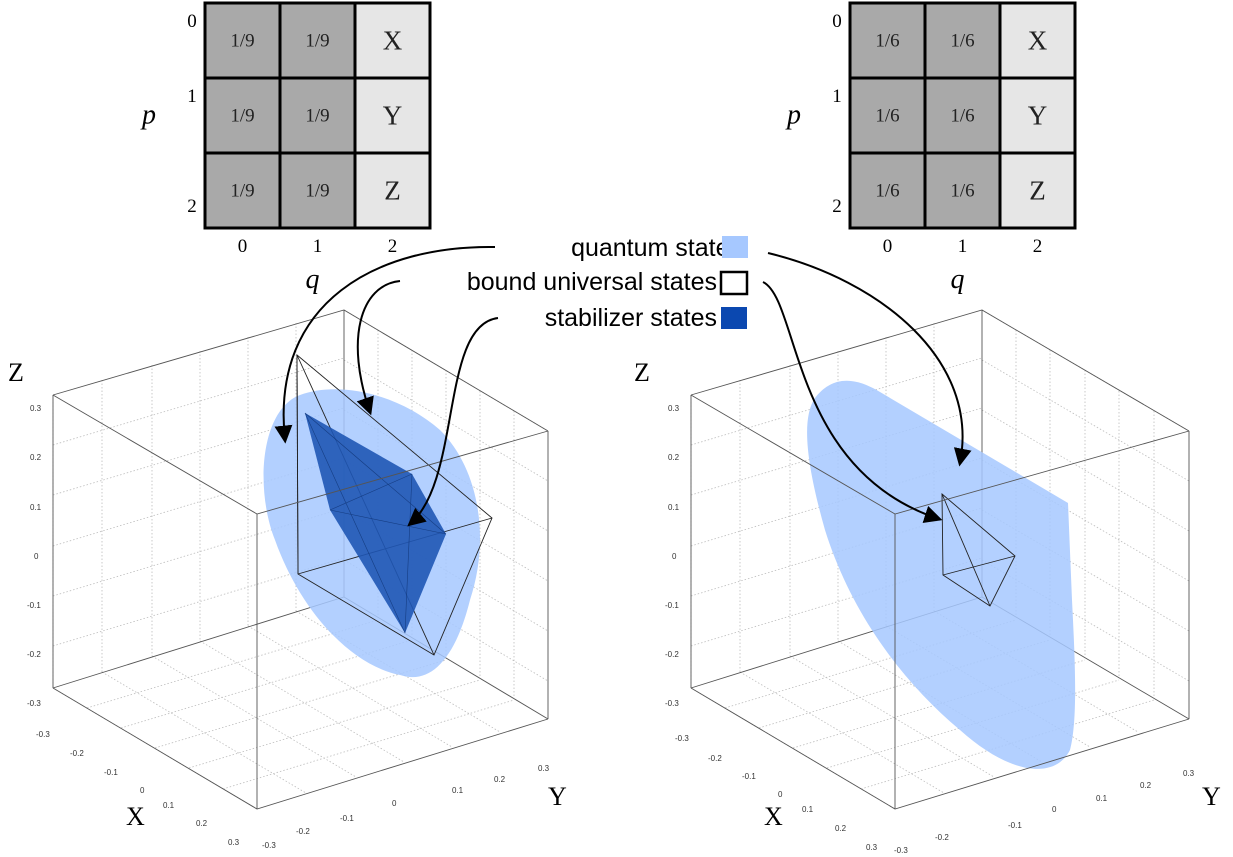  I want to click on right-z-tick: 0.3, so click(674, 408).